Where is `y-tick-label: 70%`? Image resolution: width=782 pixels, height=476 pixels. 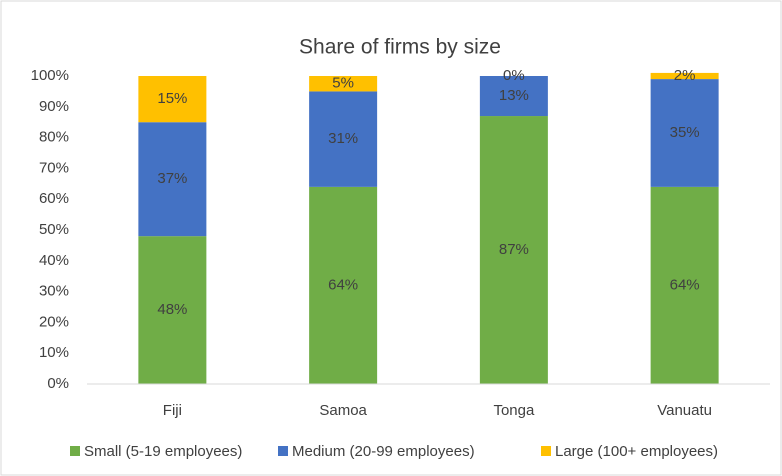
y-tick-label: 70% is located at coordinates (54, 167).